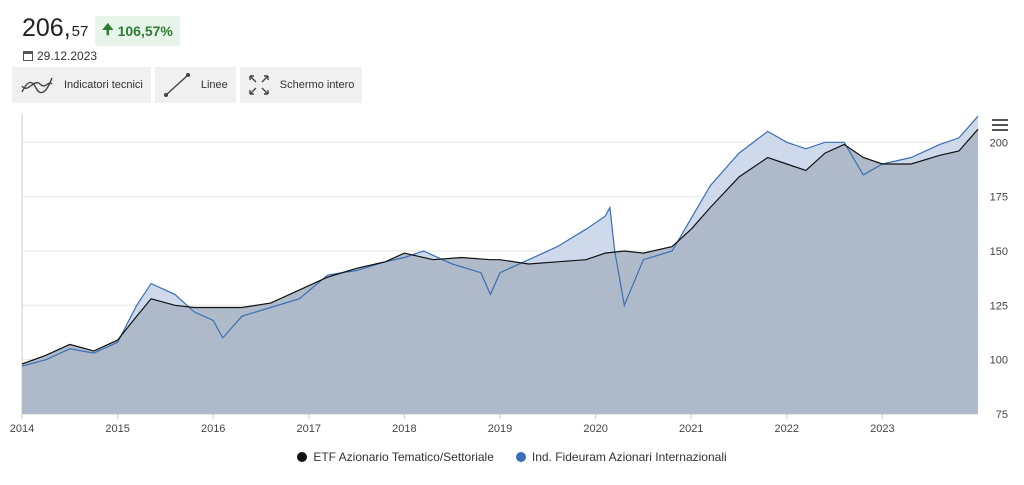  What do you see at coordinates (999, 361) in the screenshot?
I see `y-tick-100: 100` at bounding box center [999, 361].